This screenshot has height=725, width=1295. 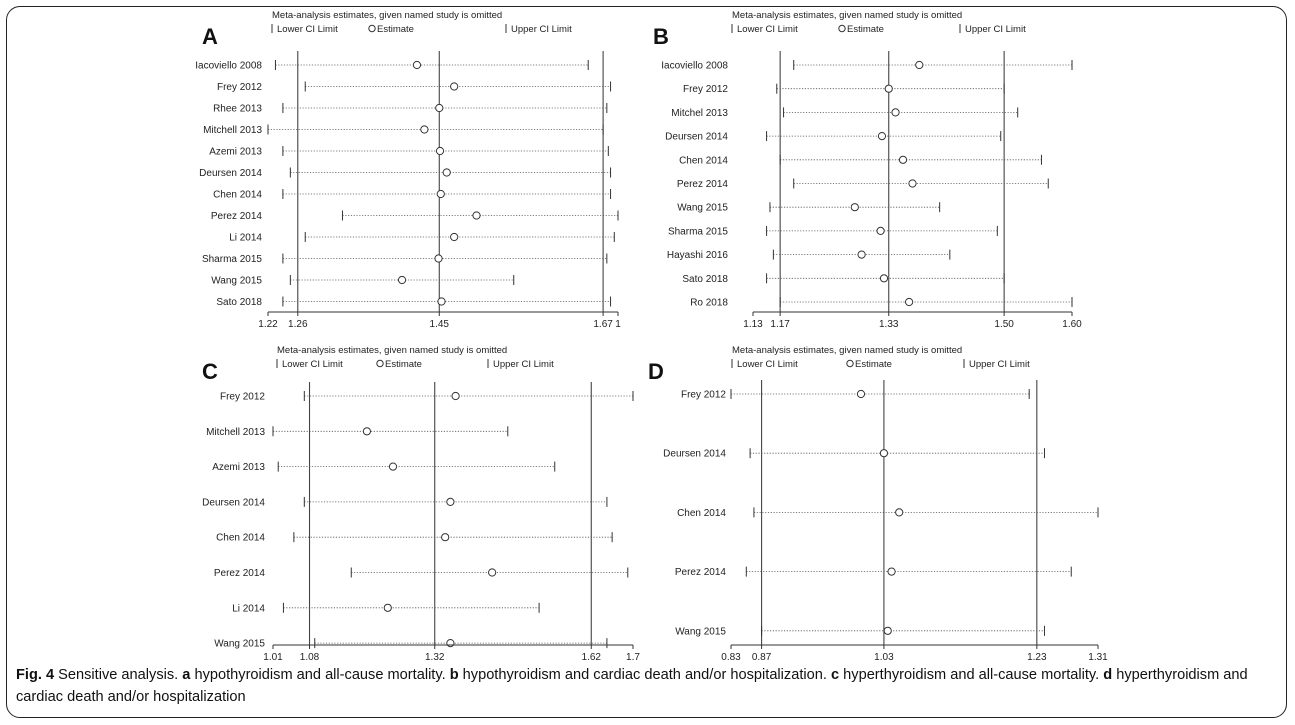 What do you see at coordinates (248, 608) in the screenshot?
I see `study-label: Li 2014` at bounding box center [248, 608].